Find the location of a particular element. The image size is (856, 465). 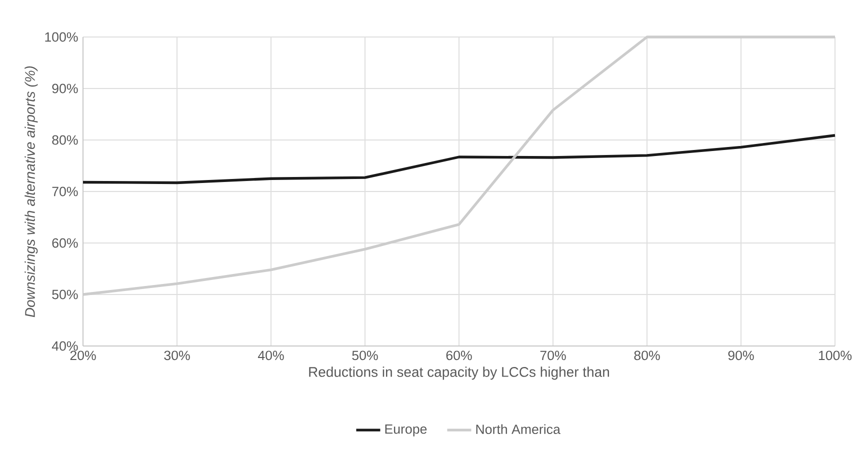

x-tick-label: 20% is located at coordinates (83, 355).